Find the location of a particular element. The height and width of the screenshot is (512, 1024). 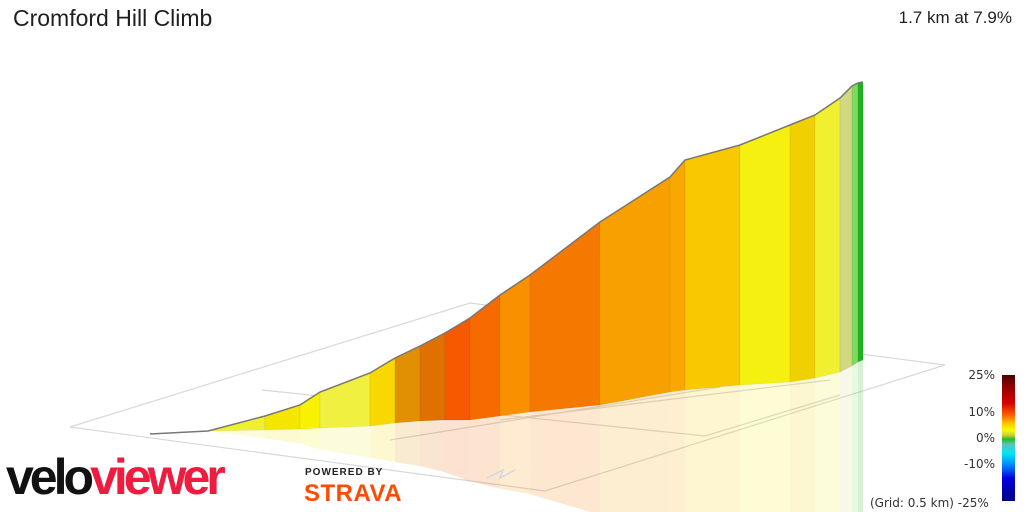

north-arrow-icon is located at coordinates (501, 474).